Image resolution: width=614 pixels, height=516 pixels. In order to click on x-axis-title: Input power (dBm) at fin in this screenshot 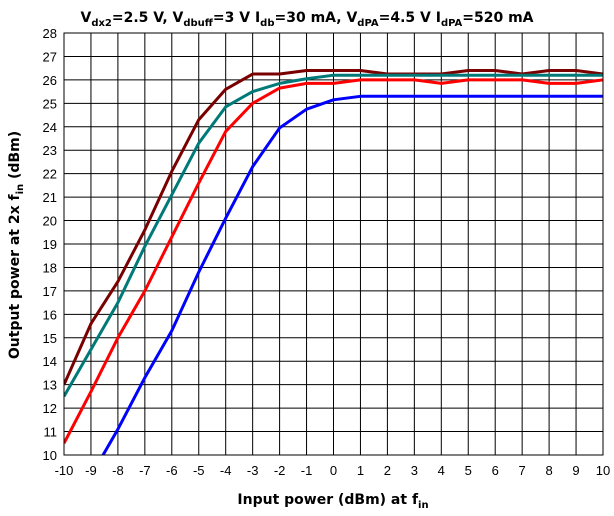, I will do `click(332, 501)`.